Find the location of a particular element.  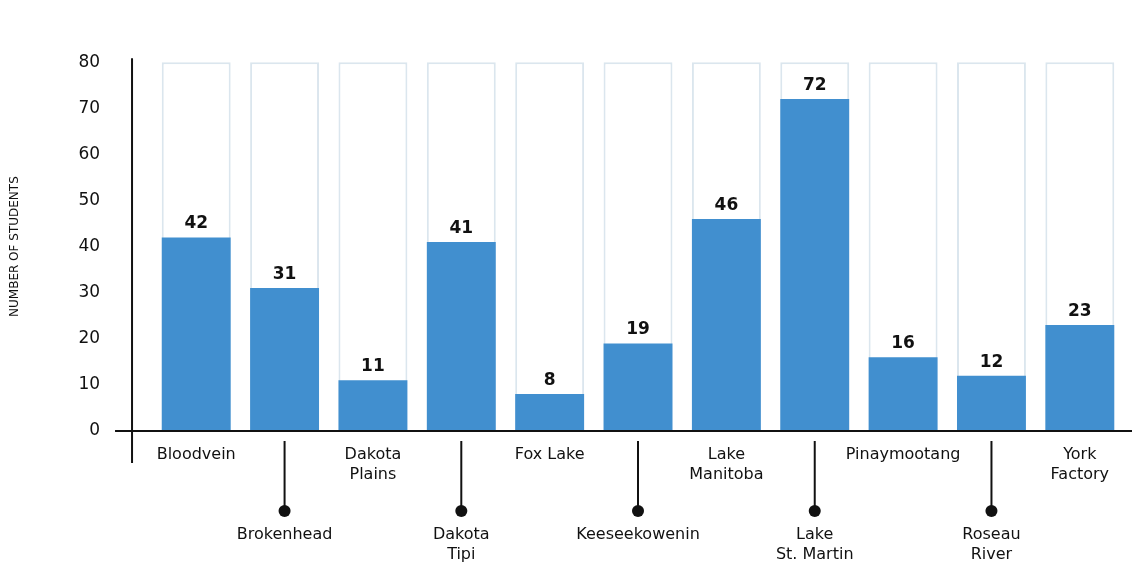

y-axis-title: NUMBER OF STUDENTS is located at coordinates (14, 246).